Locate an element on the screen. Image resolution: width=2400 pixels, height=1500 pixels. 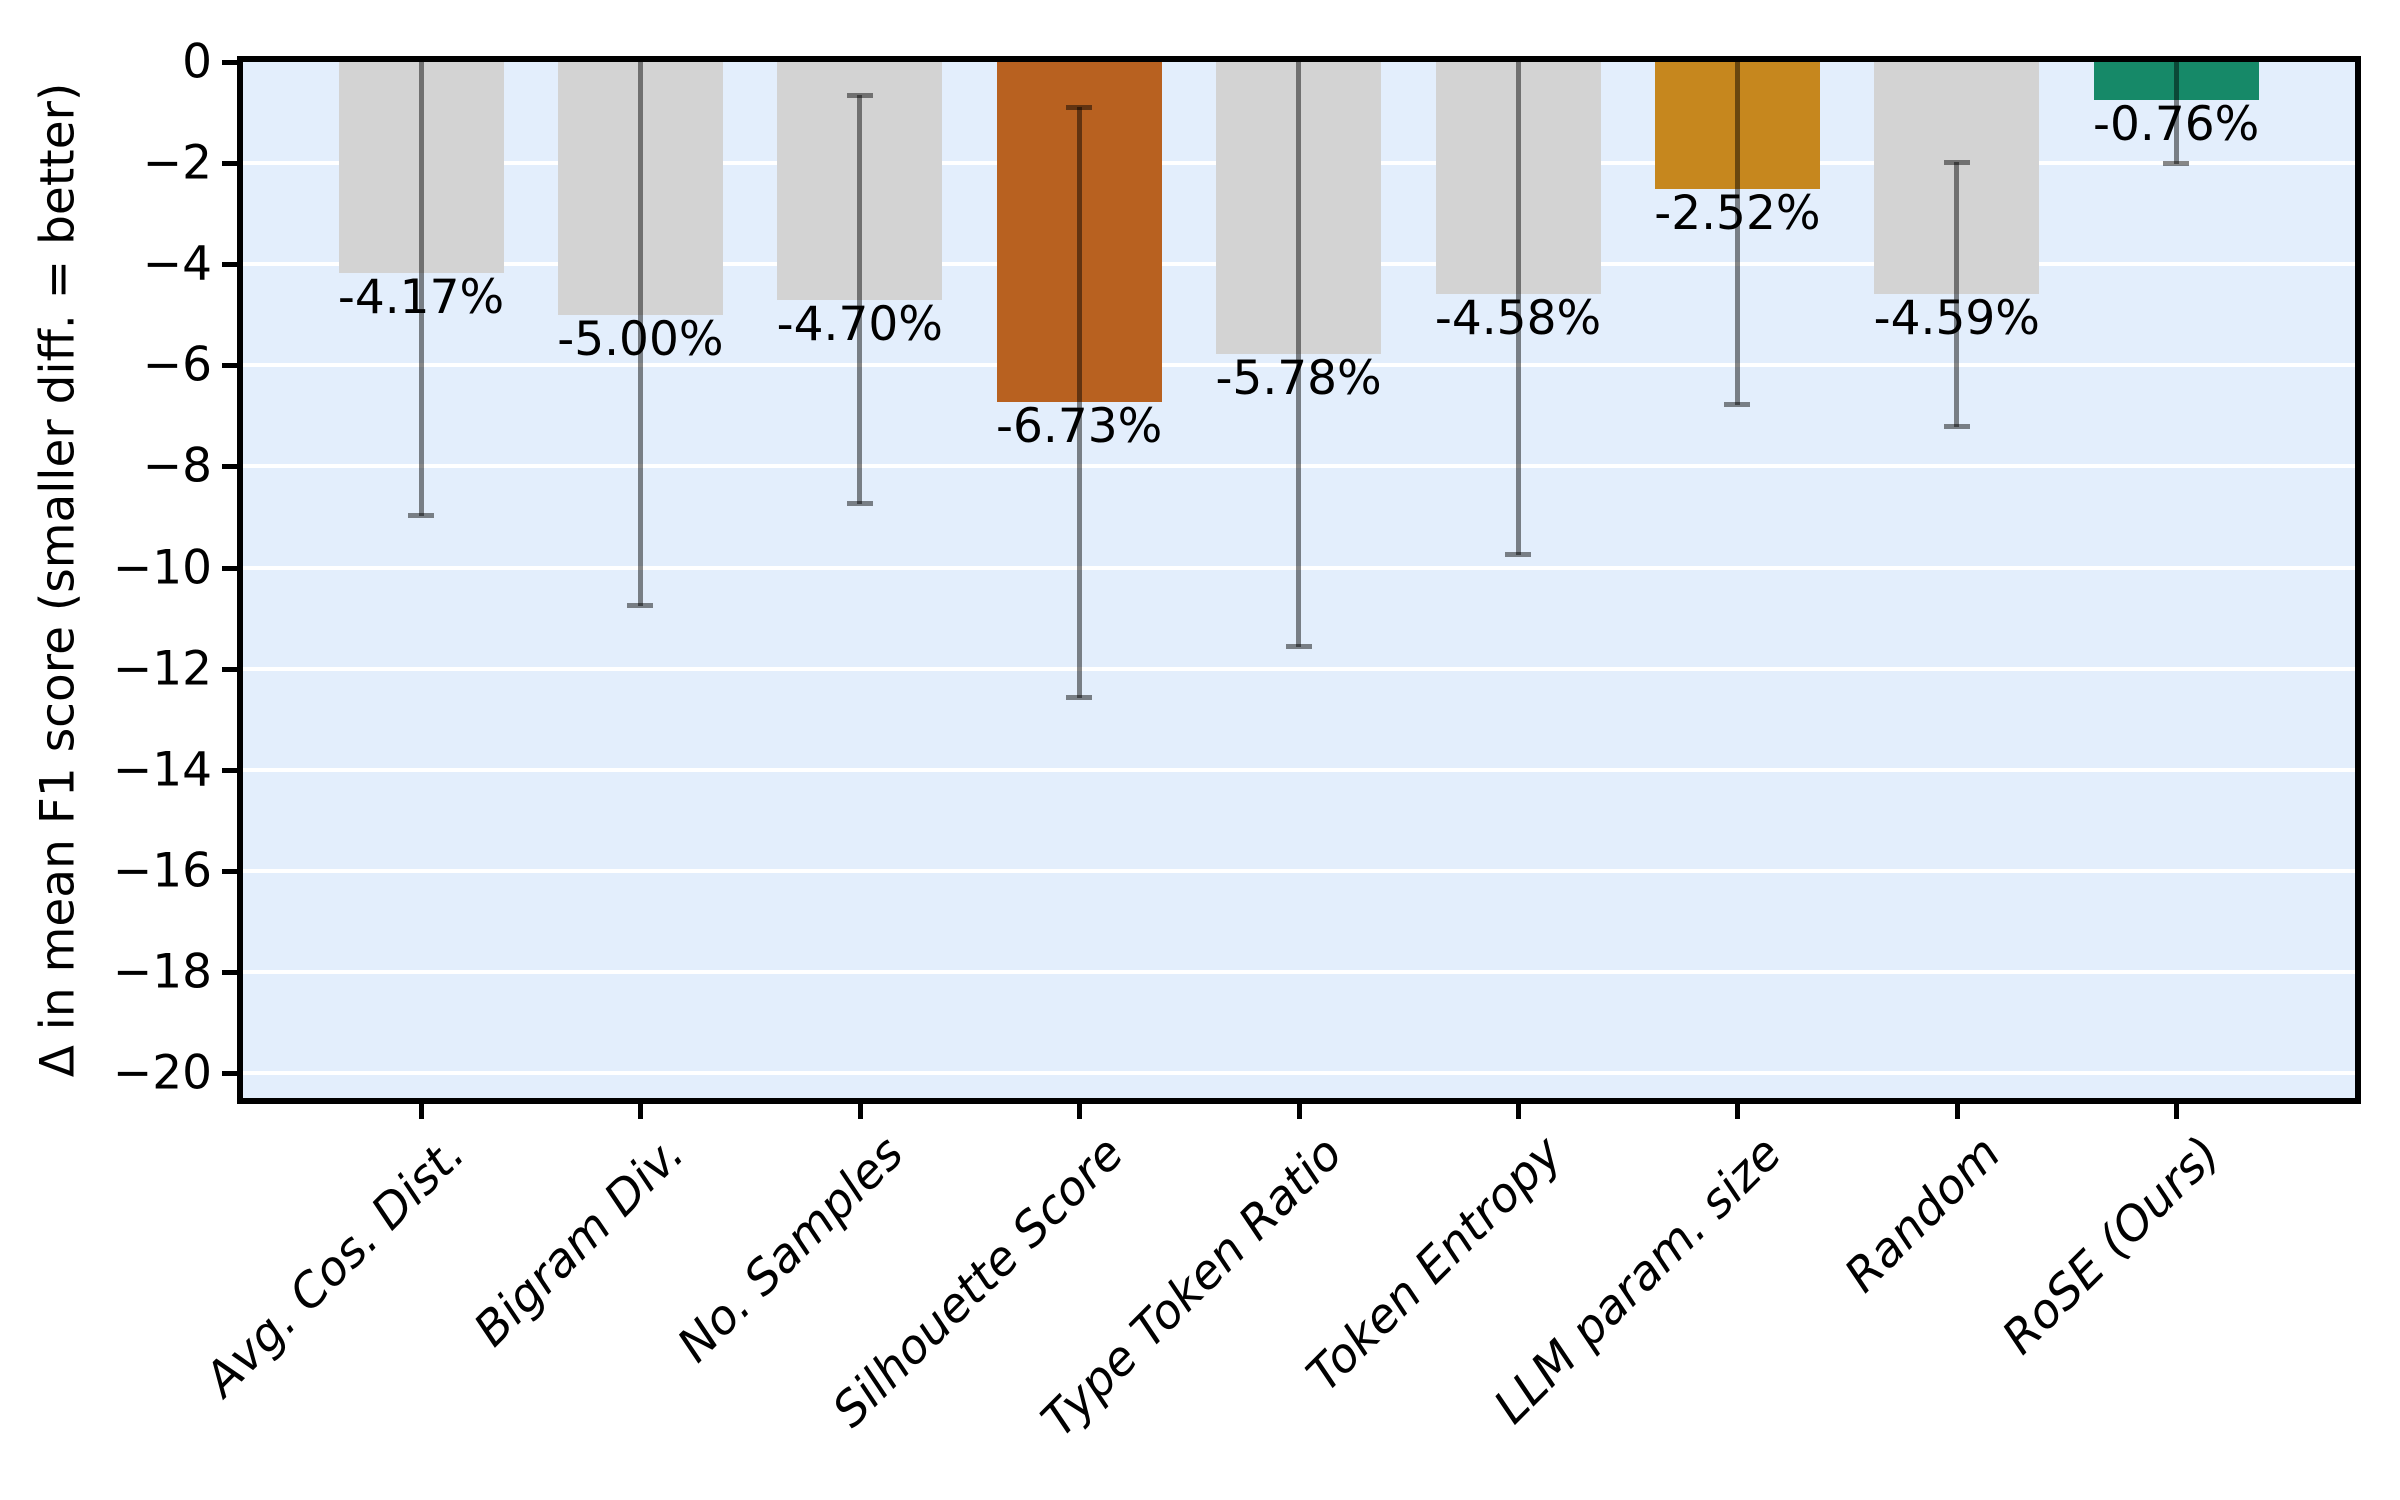
x-tick-label: Bigram Div. is located at coordinates (579, 1241).